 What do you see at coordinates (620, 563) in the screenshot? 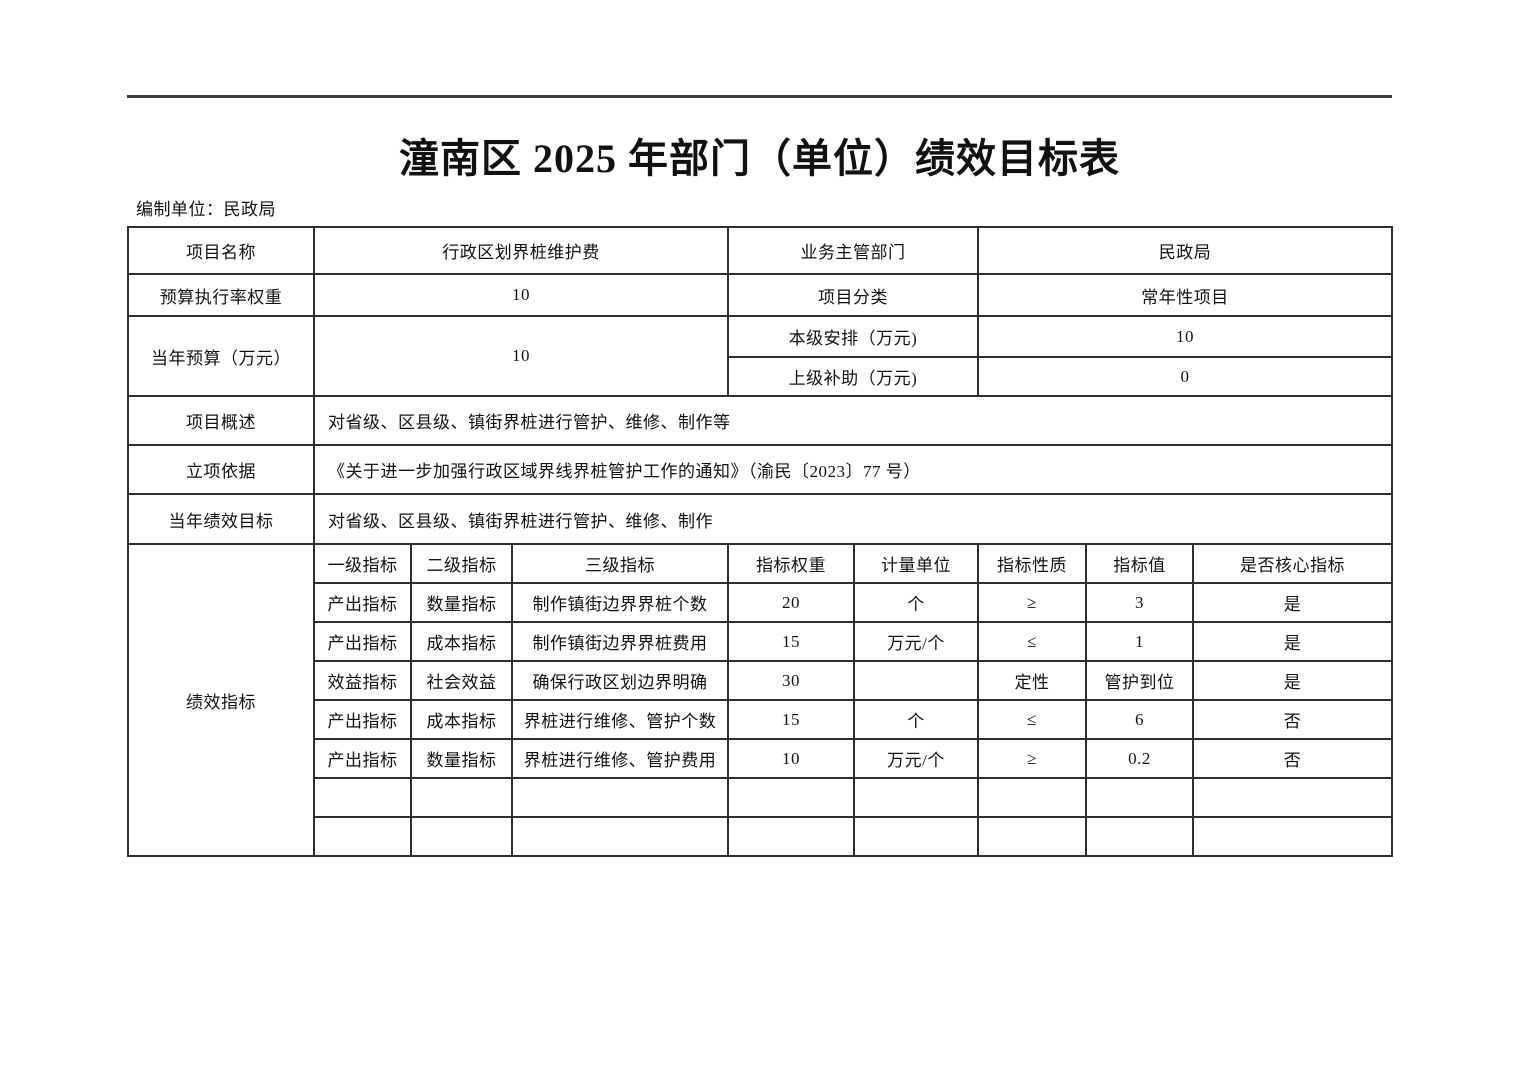
I see `indicator-header: 三级指标` at bounding box center [620, 563].